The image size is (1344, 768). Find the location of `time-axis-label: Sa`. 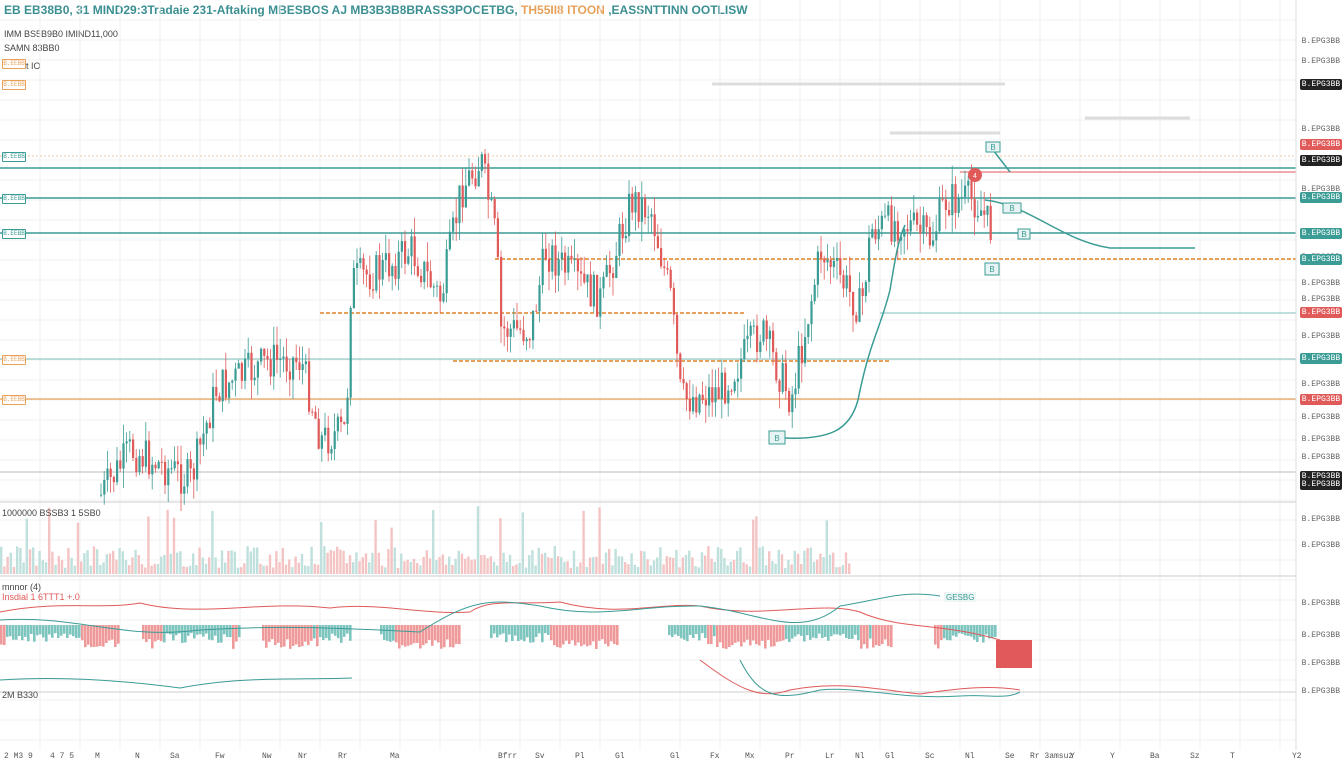

time-axis-label: Sa is located at coordinates (175, 756).